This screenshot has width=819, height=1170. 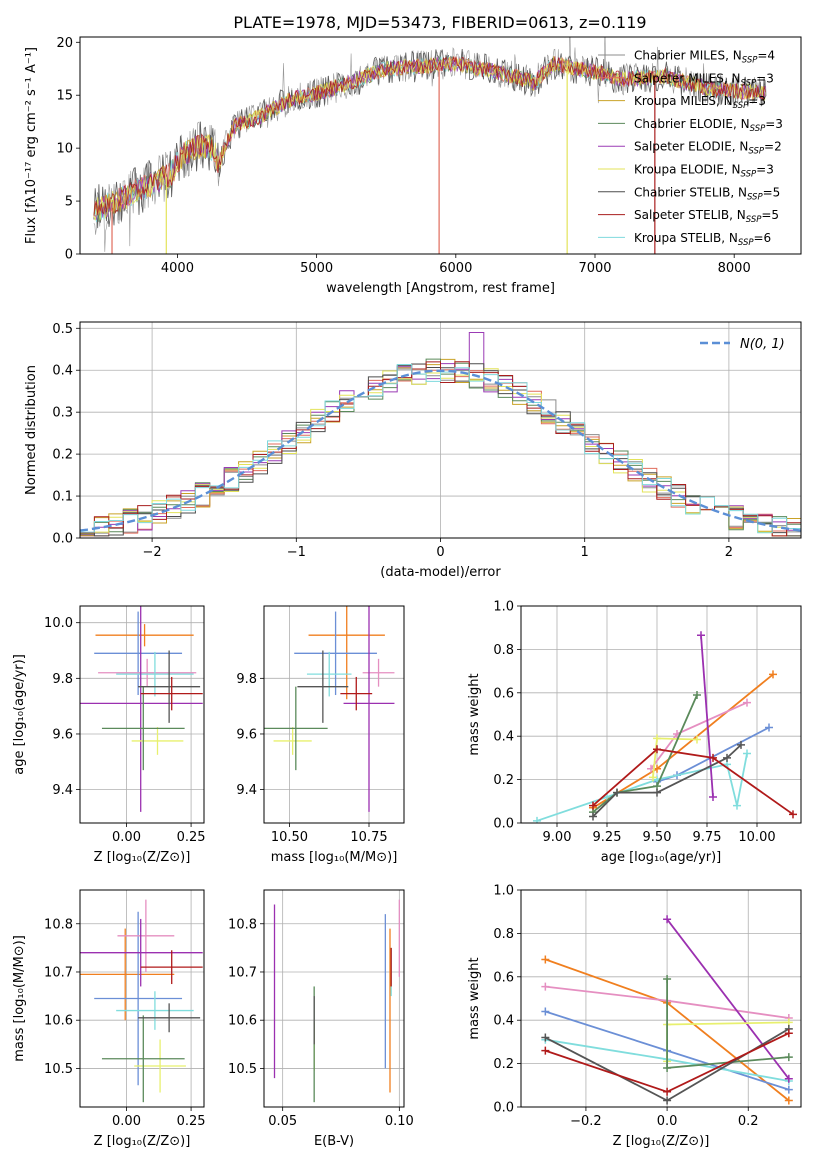 I want to click on y-tick-label: 20, so click(x=64, y=43).